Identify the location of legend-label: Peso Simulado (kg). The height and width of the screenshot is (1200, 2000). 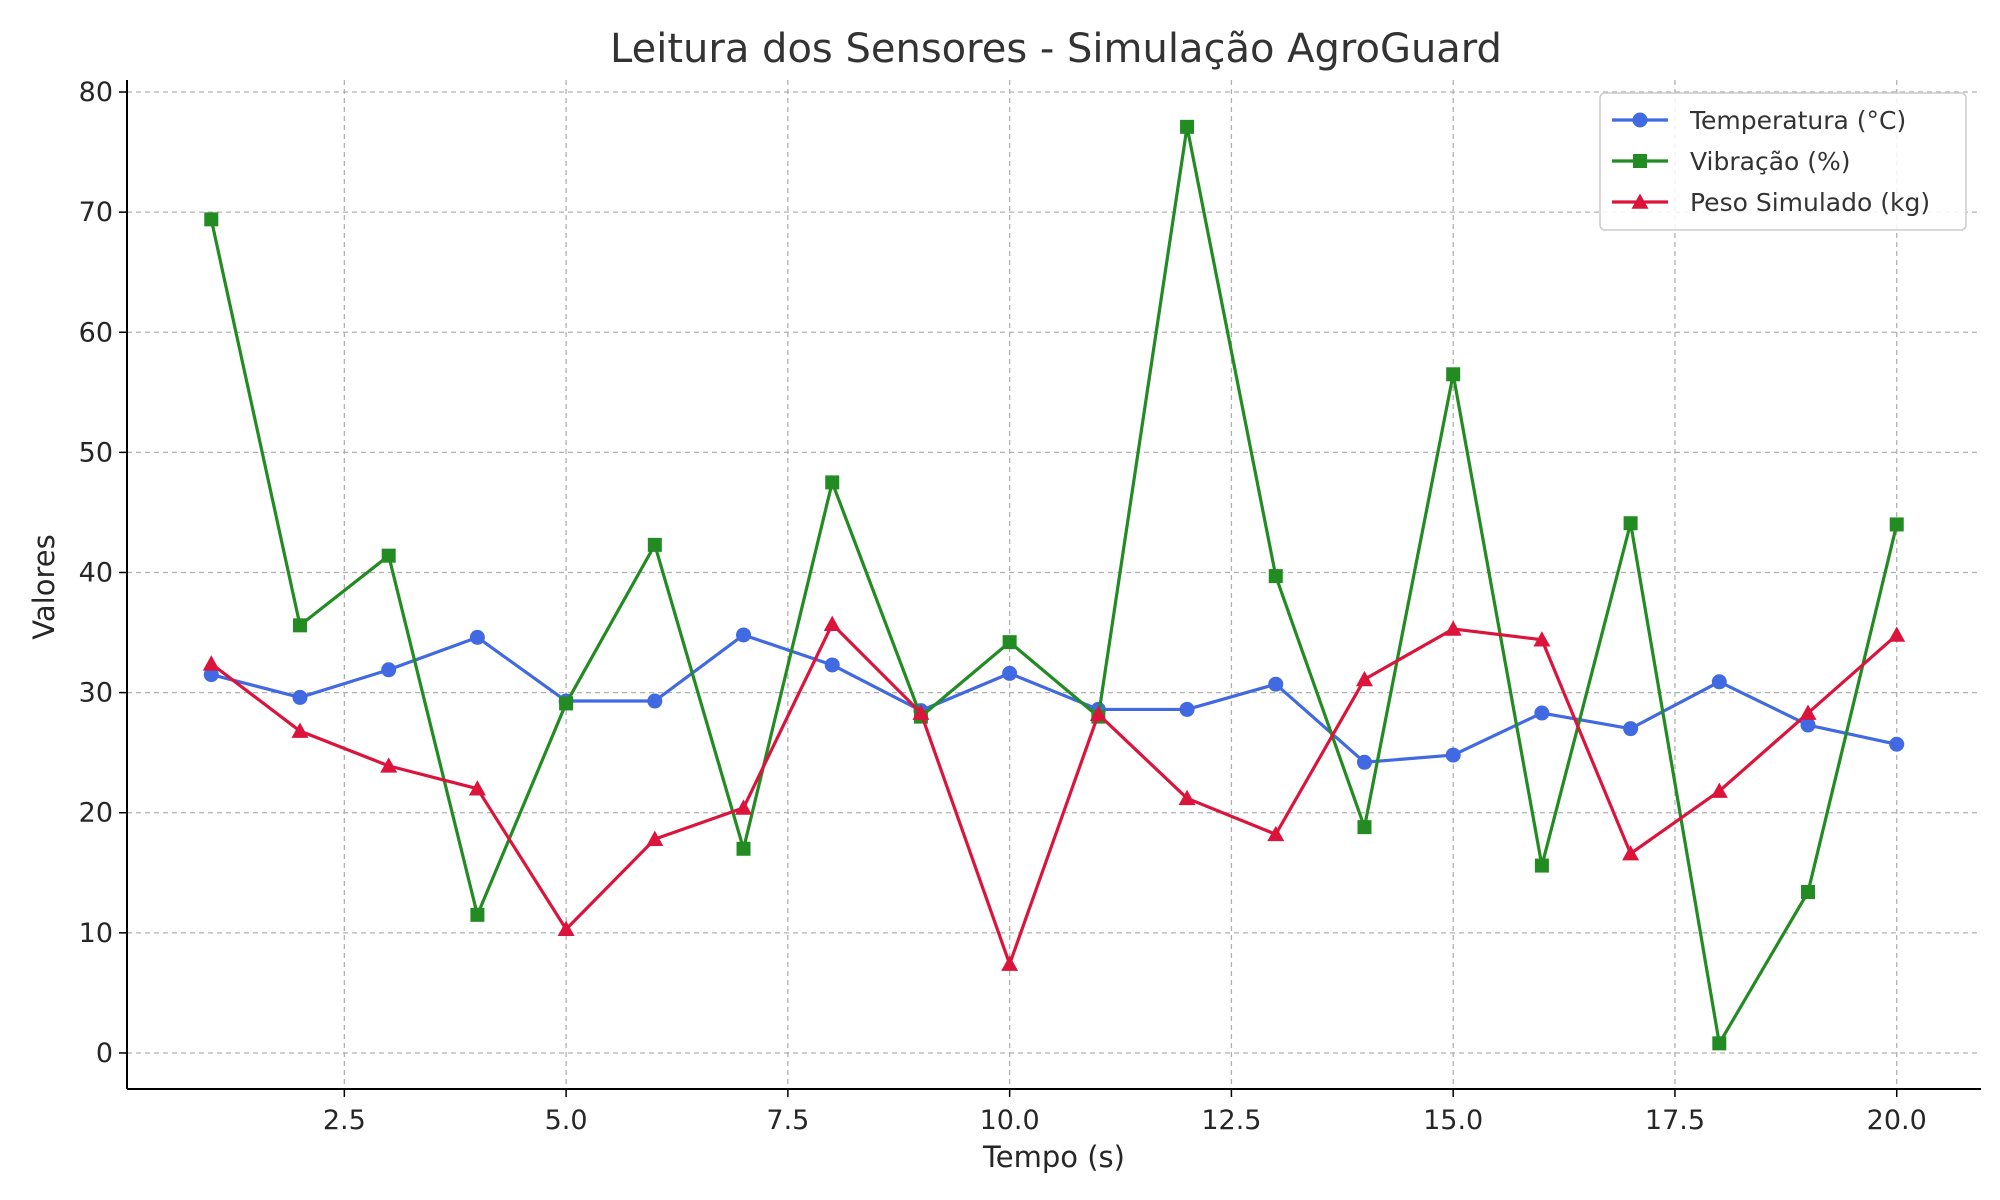
(1810, 202).